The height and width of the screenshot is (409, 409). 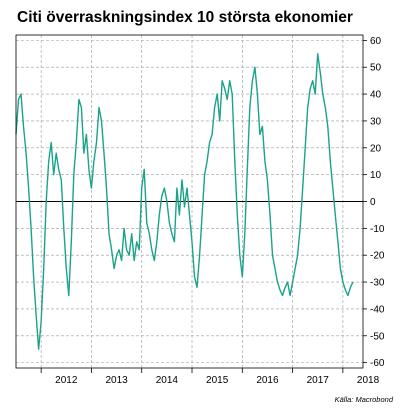 I want to click on y-tick-label: -30, so click(x=377, y=283).